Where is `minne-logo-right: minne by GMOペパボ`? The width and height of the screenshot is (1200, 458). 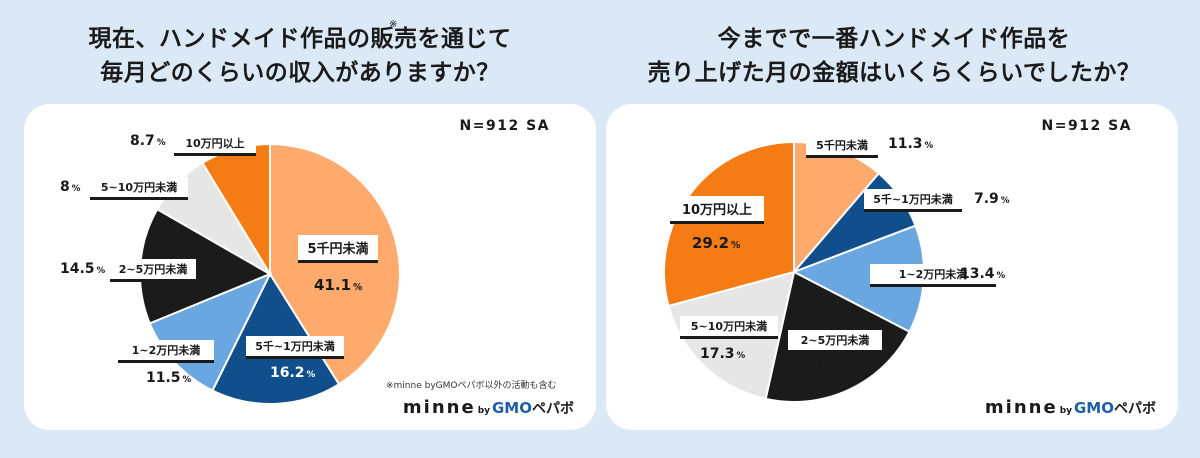
minne-logo-right: minne by GMOペパボ is located at coordinates (1070, 407).